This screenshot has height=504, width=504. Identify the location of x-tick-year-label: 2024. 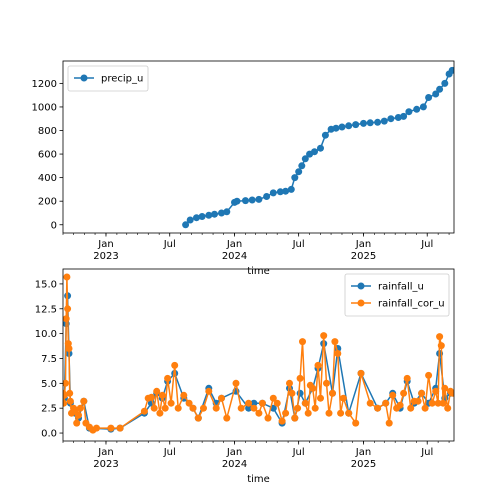
(234, 256).